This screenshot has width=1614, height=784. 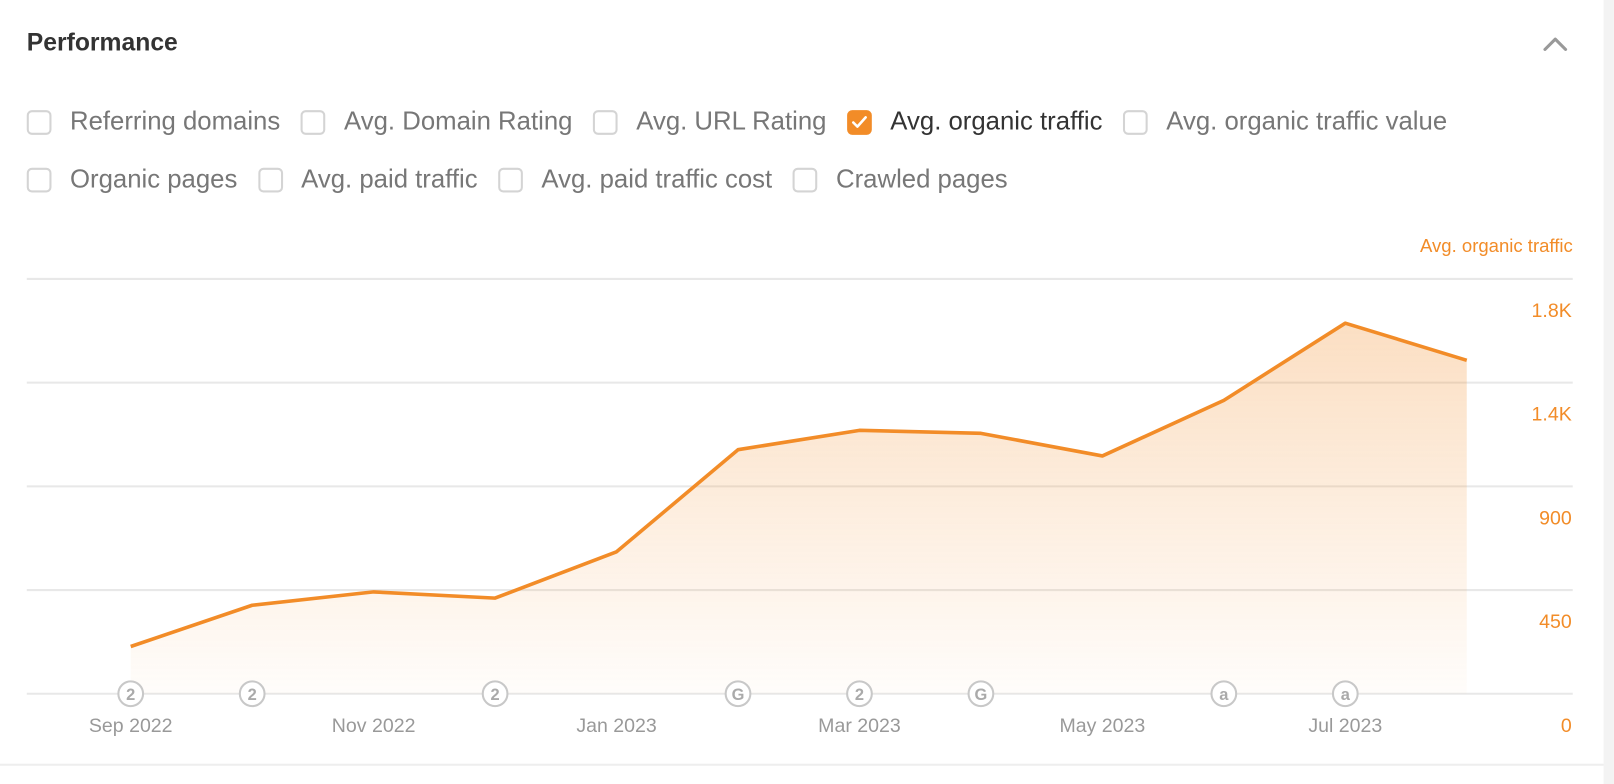 I want to click on scrollbar, so click(x=1608, y=392).